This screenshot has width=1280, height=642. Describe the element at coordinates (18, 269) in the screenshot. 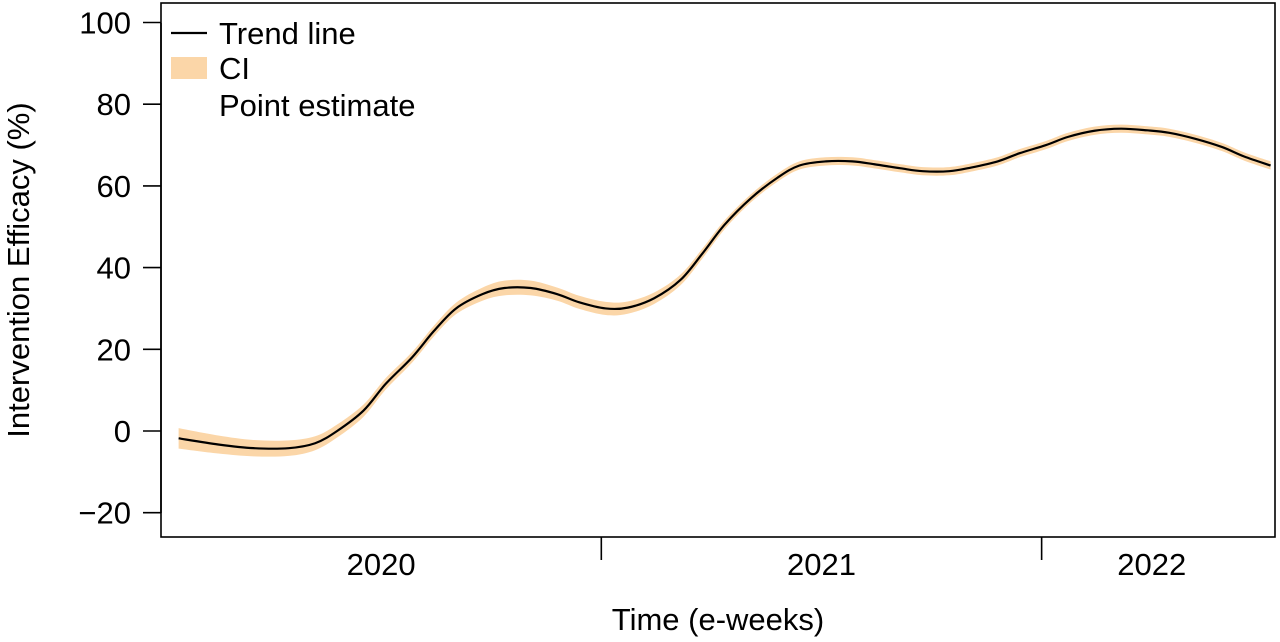

I see `y-axis-title: Intervention Efficacy (%)` at that location.